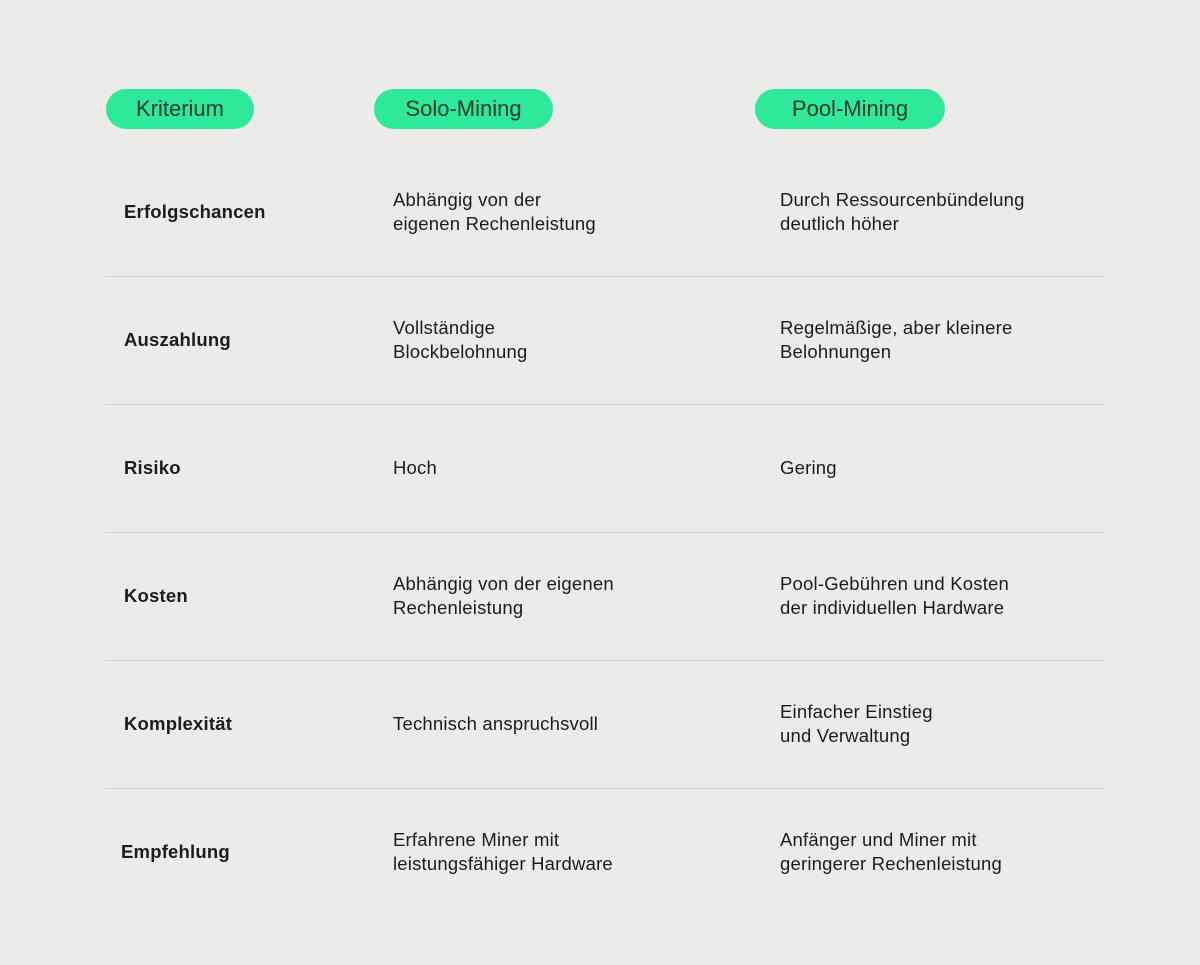  I want to click on criterion-cell: Auszahlung, so click(177, 339).